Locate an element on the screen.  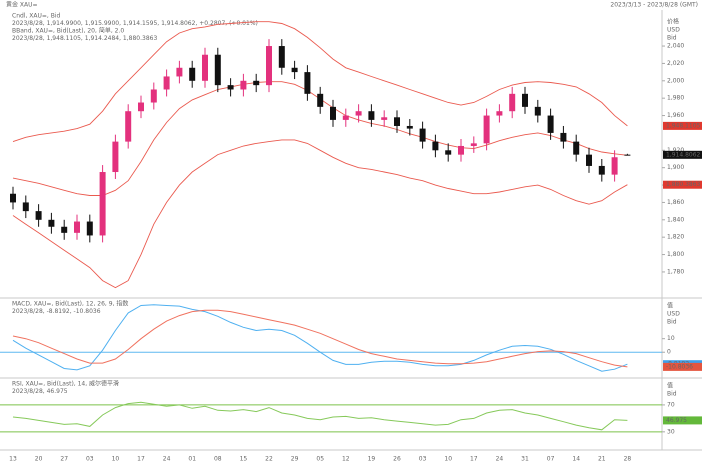
y-tick-label: 0 is located at coordinates (669, 352).